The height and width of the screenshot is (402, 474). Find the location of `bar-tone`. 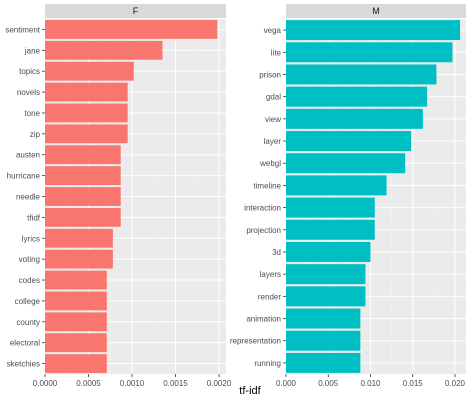

bar-tone is located at coordinates (86, 113).